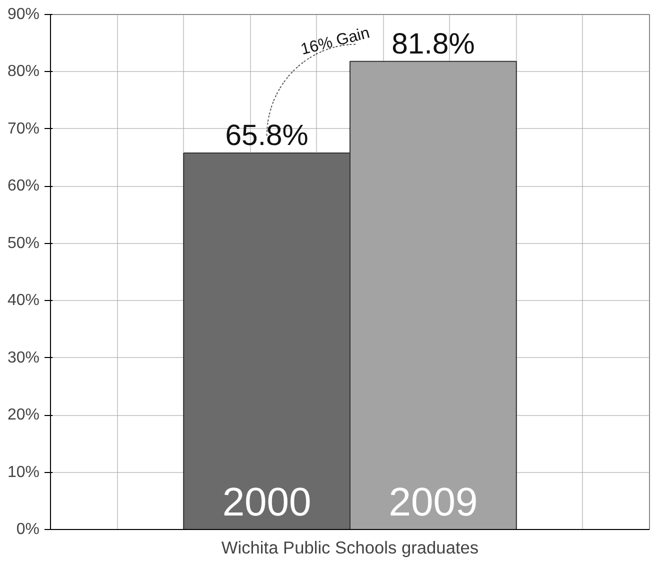 The image size is (659, 564). What do you see at coordinates (23, 415) in the screenshot?
I see `y-tick-label: 20%` at bounding box center [23, 415].